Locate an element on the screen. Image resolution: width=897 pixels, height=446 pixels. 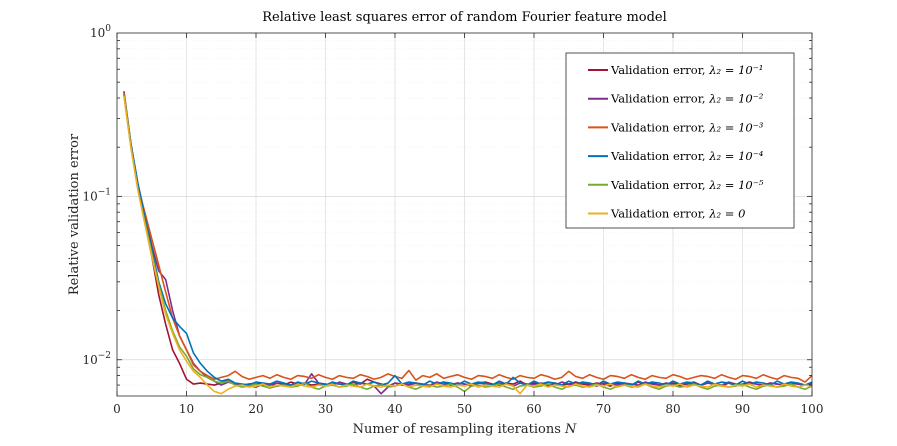
y-tick-label-exponent: −2 is located at coordinates (104, 356).